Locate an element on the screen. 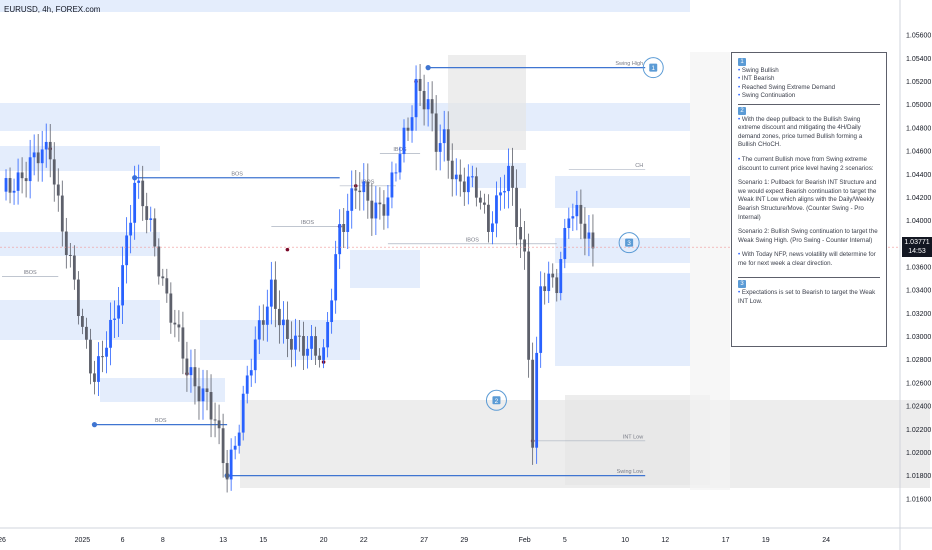 The image size is (932, 550). price-tick-label: 1.03200 is located at coordinates (918, 314).